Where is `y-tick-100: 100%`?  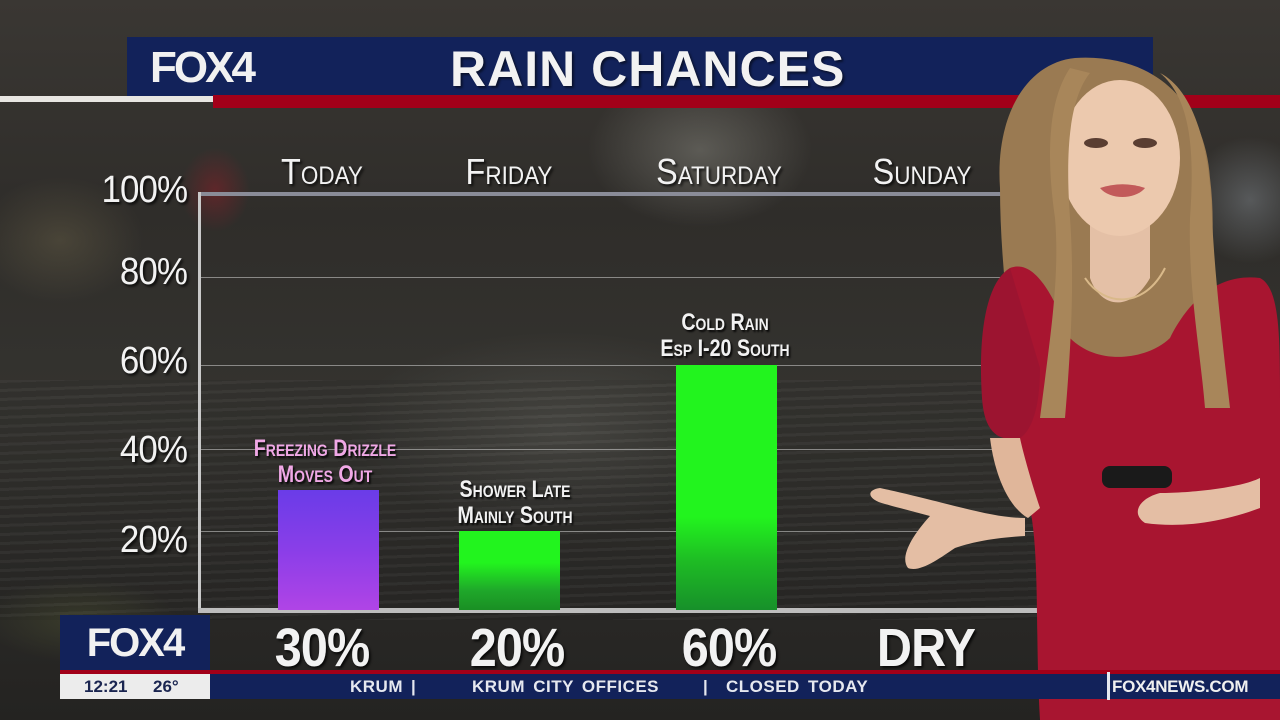 y-tick-100: 100% is located at coordinates (144, 190).